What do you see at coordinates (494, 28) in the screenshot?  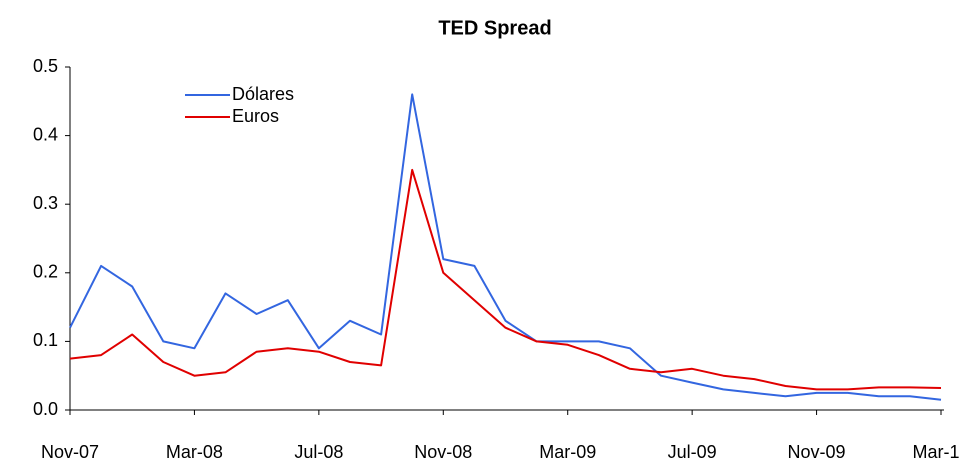 I see `chart-title: TED Spread` at bounding box center [494, 28].